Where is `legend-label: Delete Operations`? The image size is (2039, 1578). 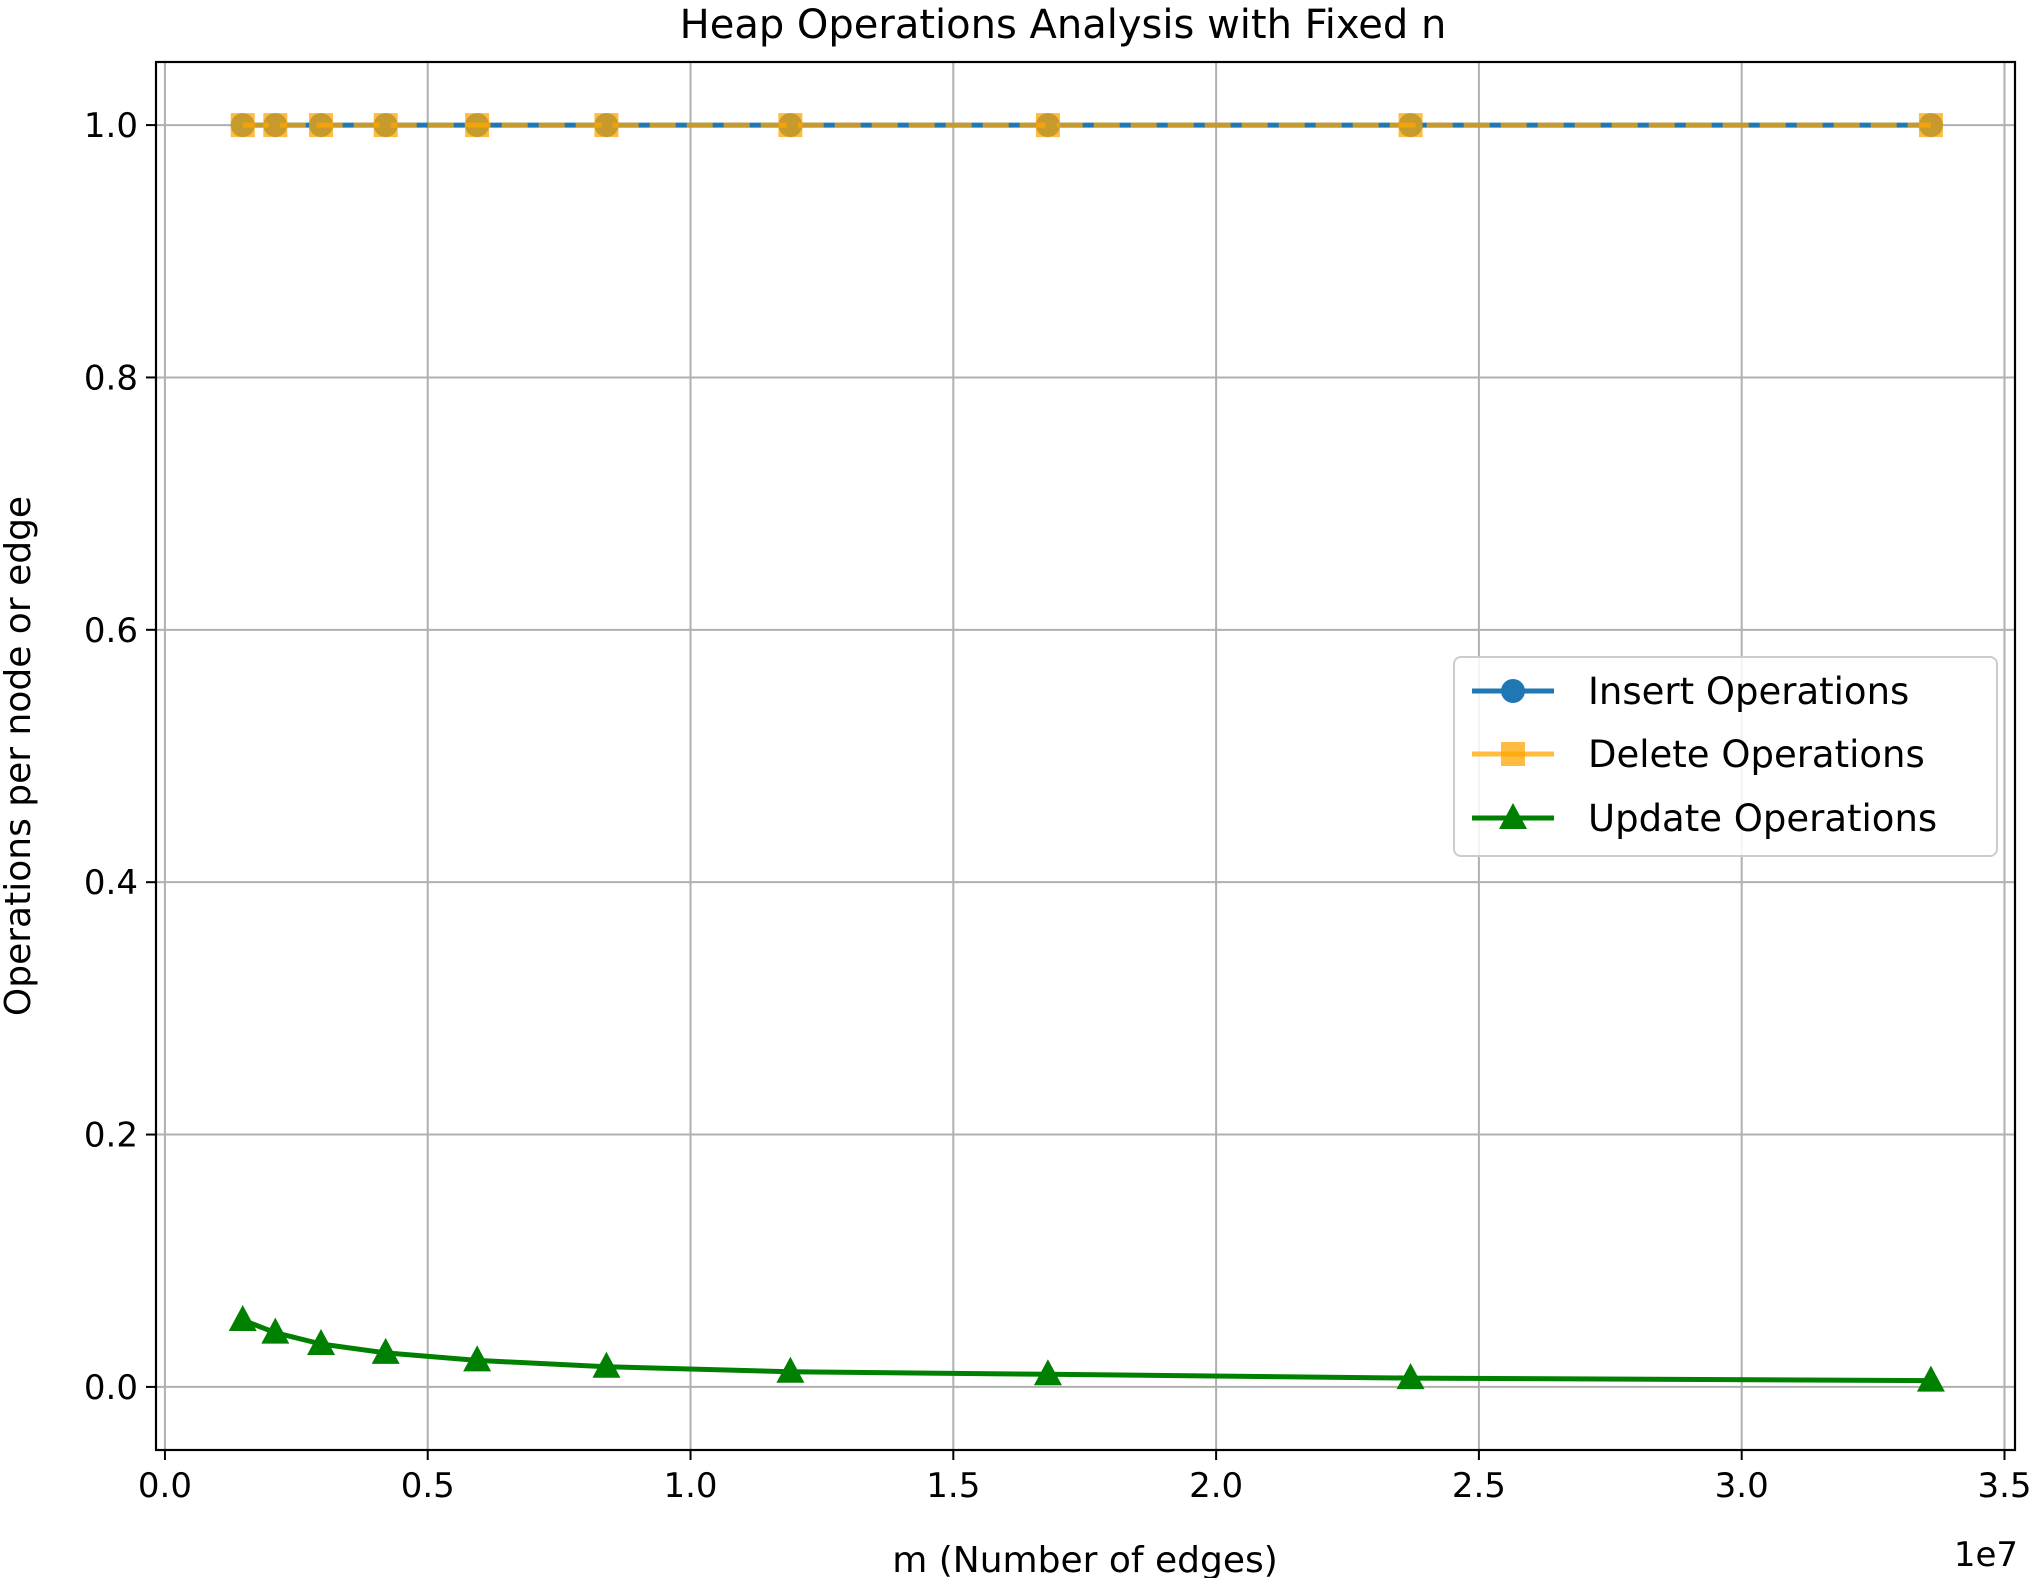
legend-label: Delete Operations is located at coordinates (1756, 754).